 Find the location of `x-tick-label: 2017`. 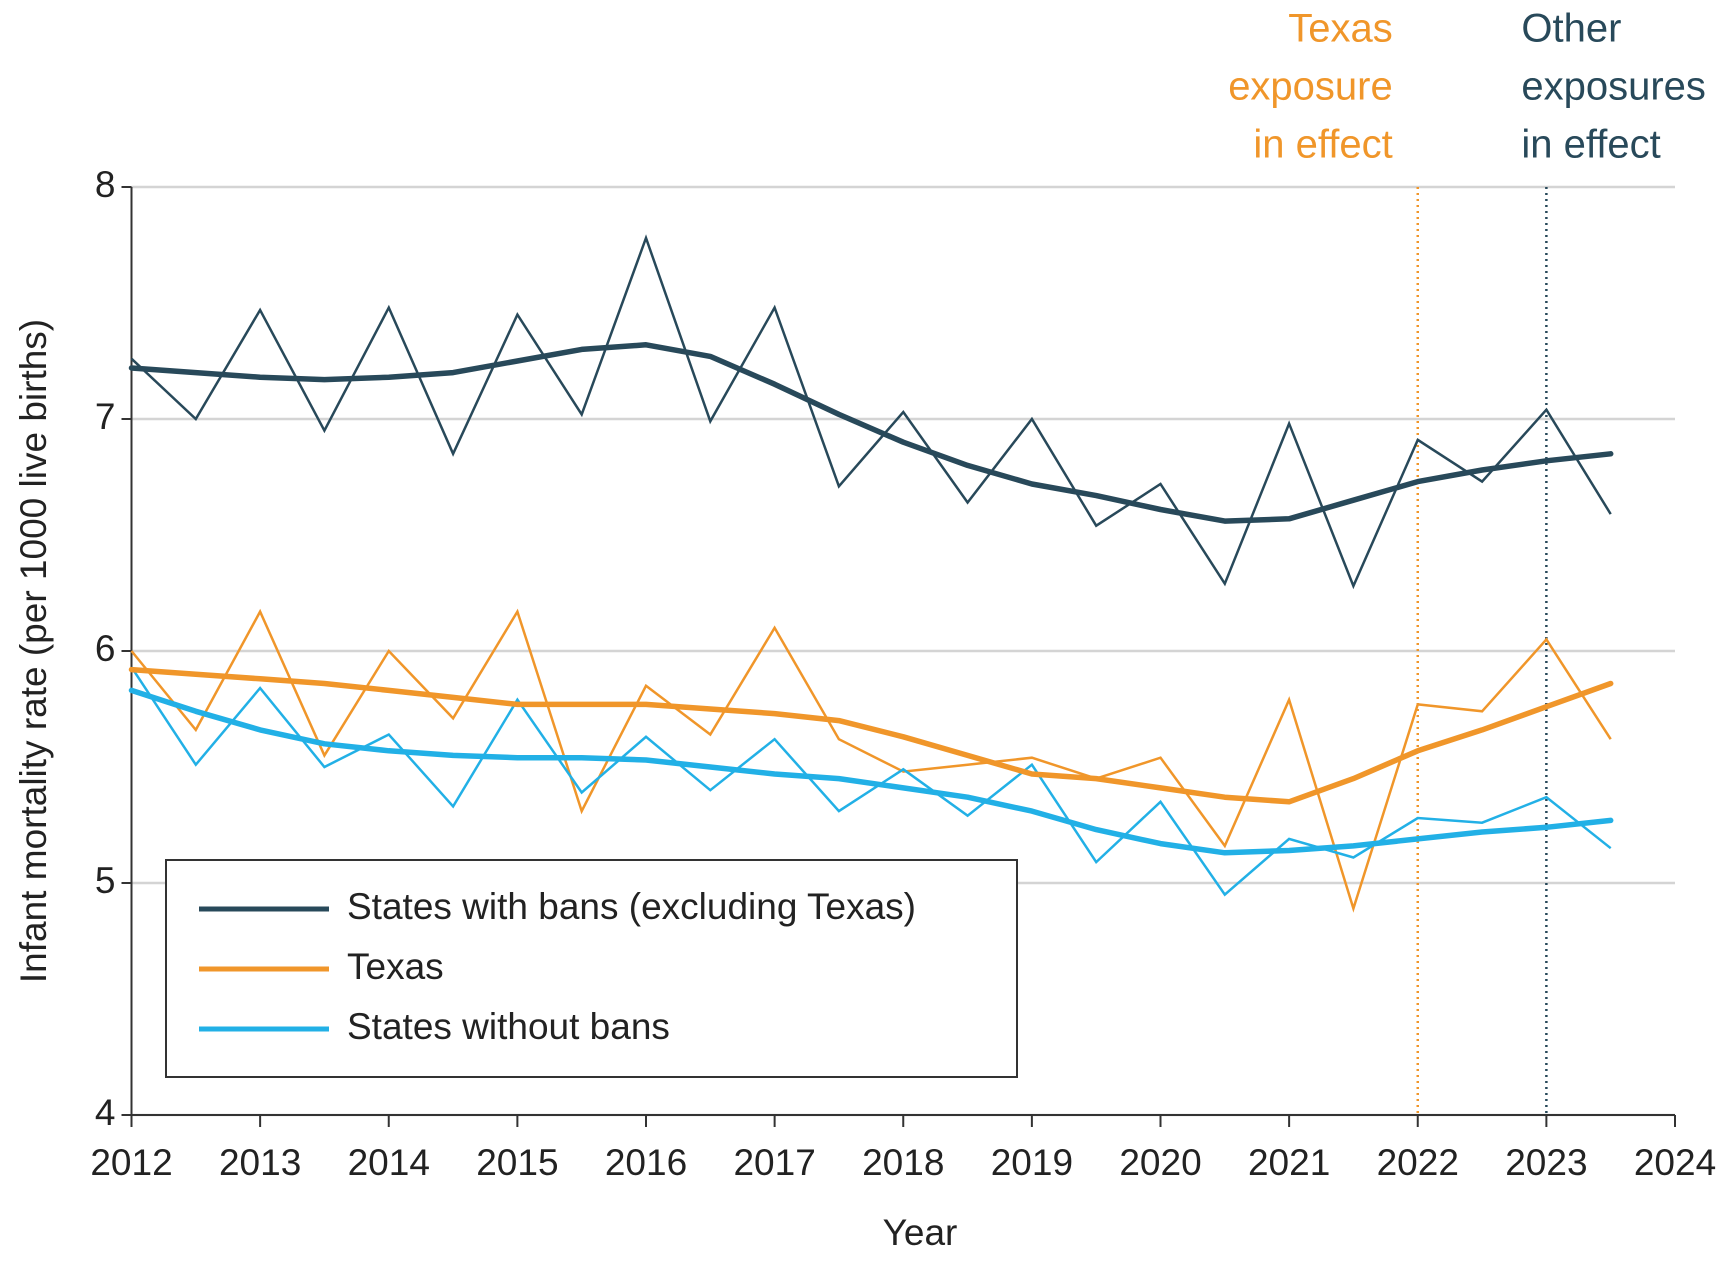

x-tick-label: 2017 is located at coordinates (774, 1162).